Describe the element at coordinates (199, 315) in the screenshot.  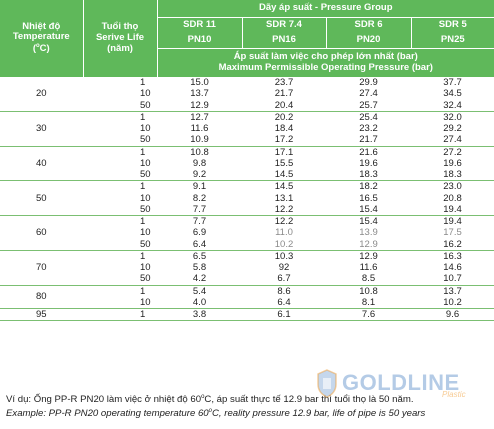
I see `pressure-value-cell: 3.8` at that location.